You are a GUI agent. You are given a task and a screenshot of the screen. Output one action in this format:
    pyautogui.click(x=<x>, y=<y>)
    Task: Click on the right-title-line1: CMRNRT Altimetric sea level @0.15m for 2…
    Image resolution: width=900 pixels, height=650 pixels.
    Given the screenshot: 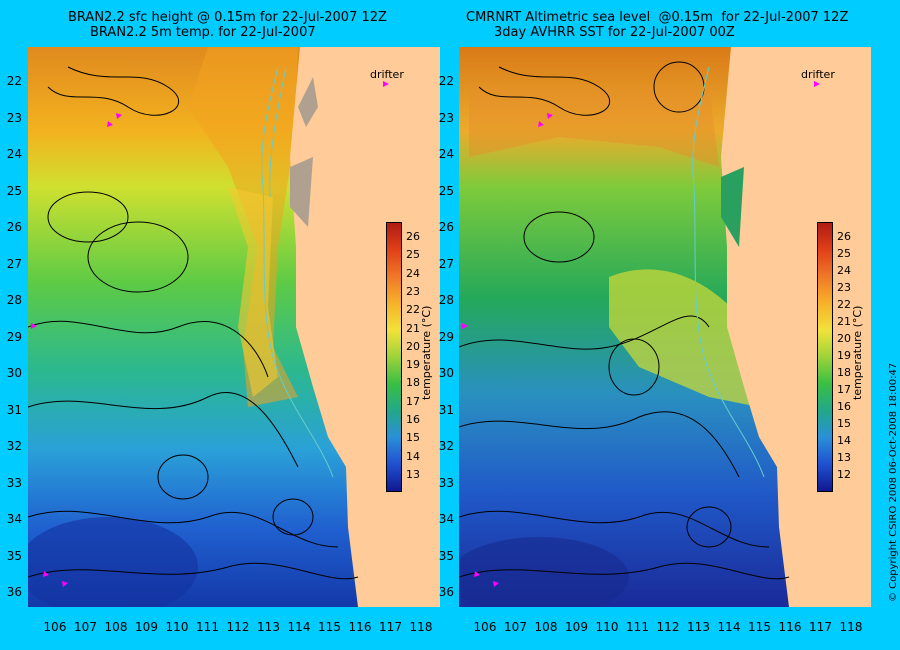 What is the action you would take?
    pyautogui.click(x=657, y=17)
    